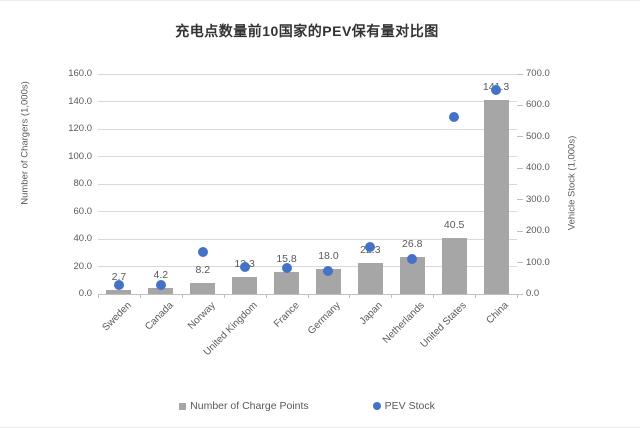  What do you see at coordinates (533, 293) in the screenshot?
I see `y-axis-tick-label-right: 0.0` at bounding box center [533, 293].